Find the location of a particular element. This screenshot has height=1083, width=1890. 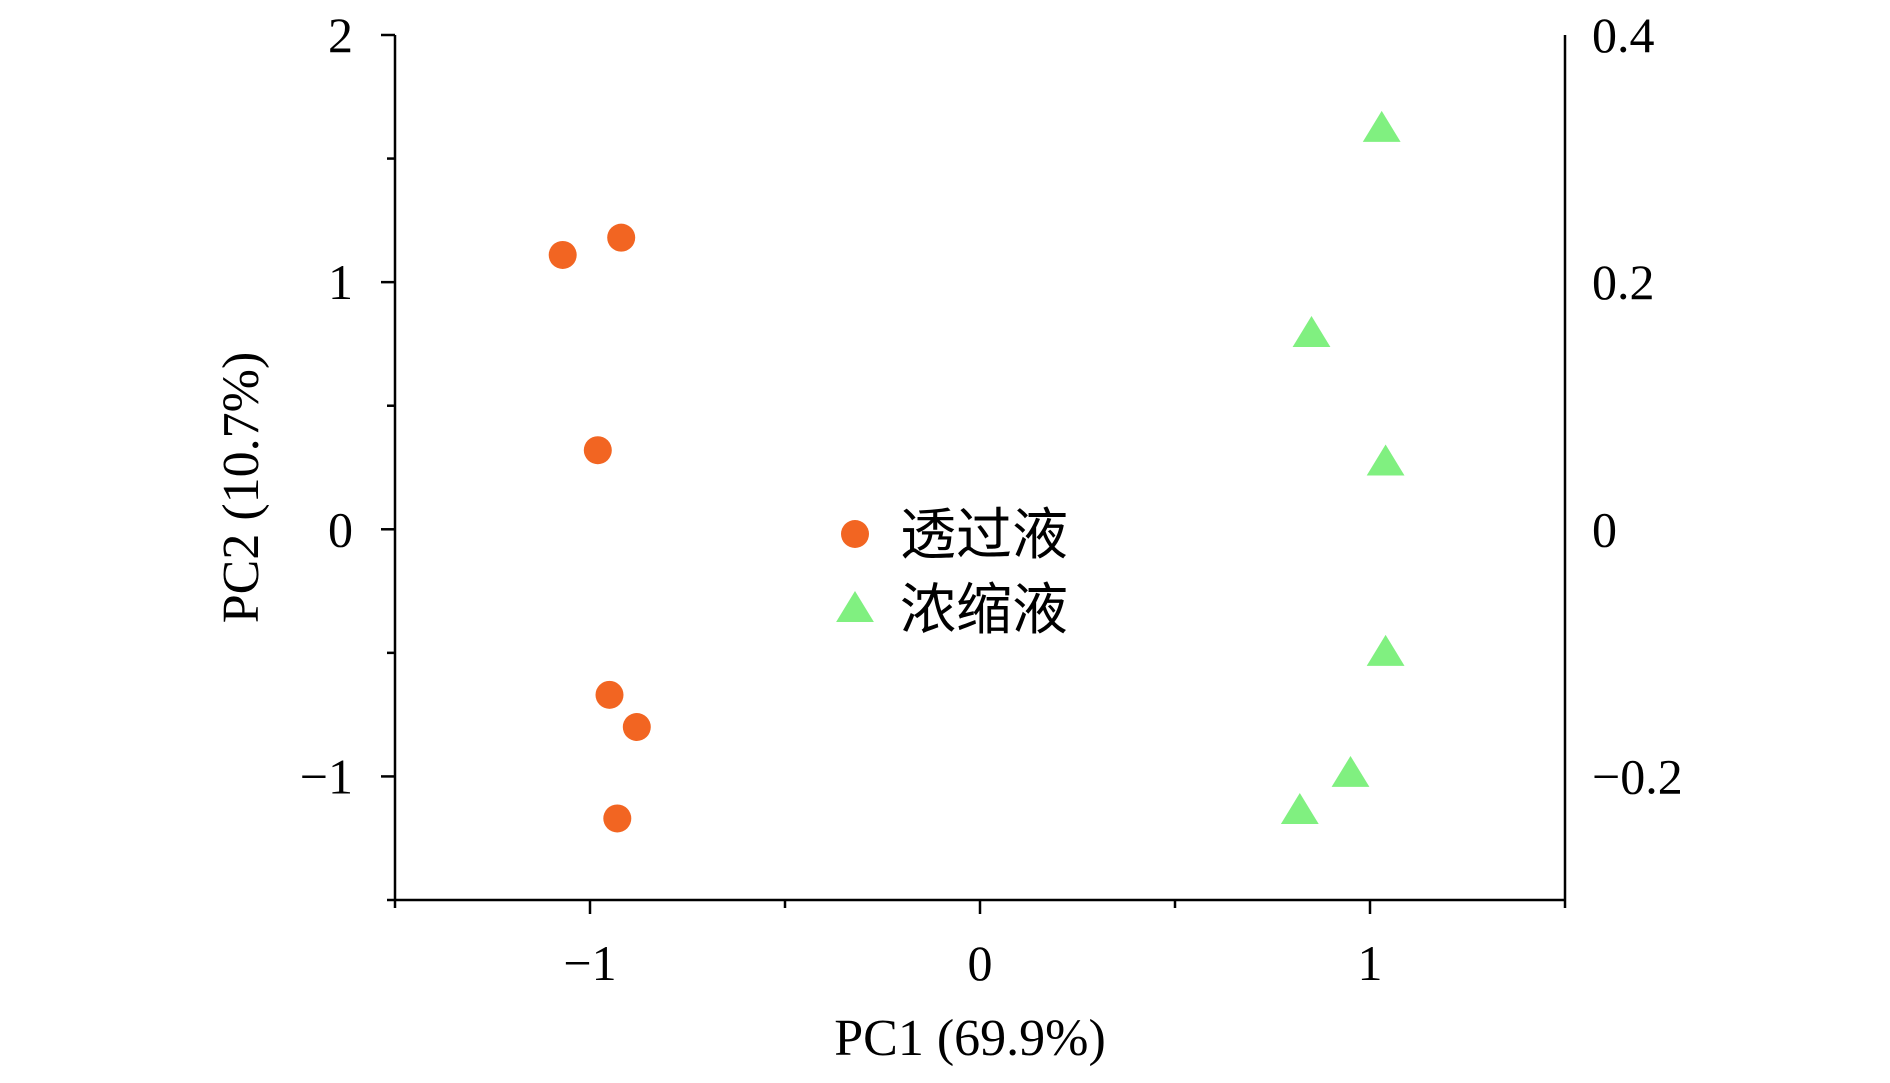

y-tick-label: −1 is located at coordinates (326, 776).